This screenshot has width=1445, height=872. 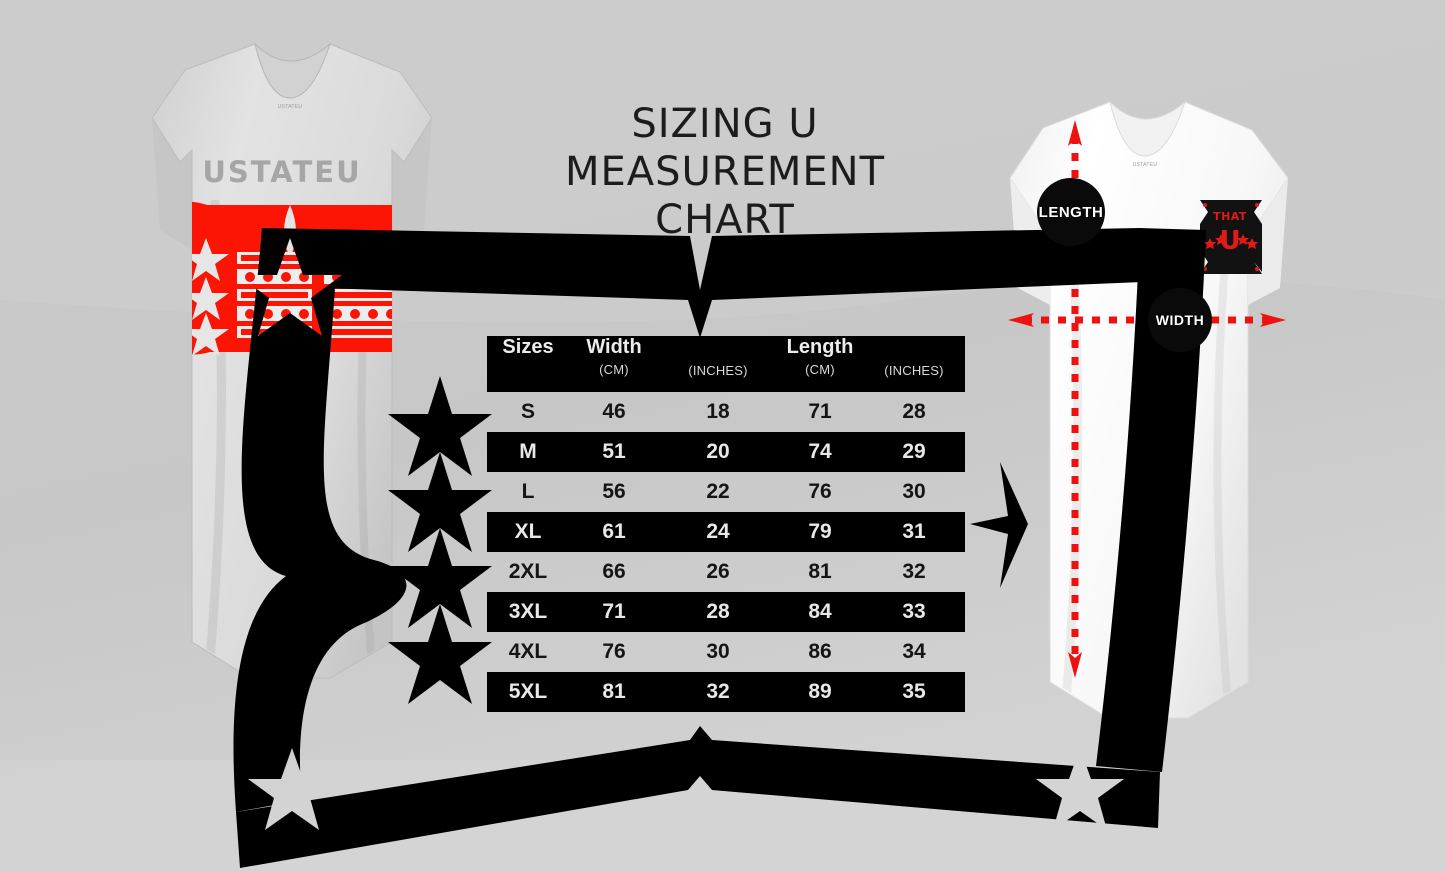 What do you see at coordinates (820, 532) in the screenshot?
I see `cell-length-cm: 79` at bounding box center [820, 532].